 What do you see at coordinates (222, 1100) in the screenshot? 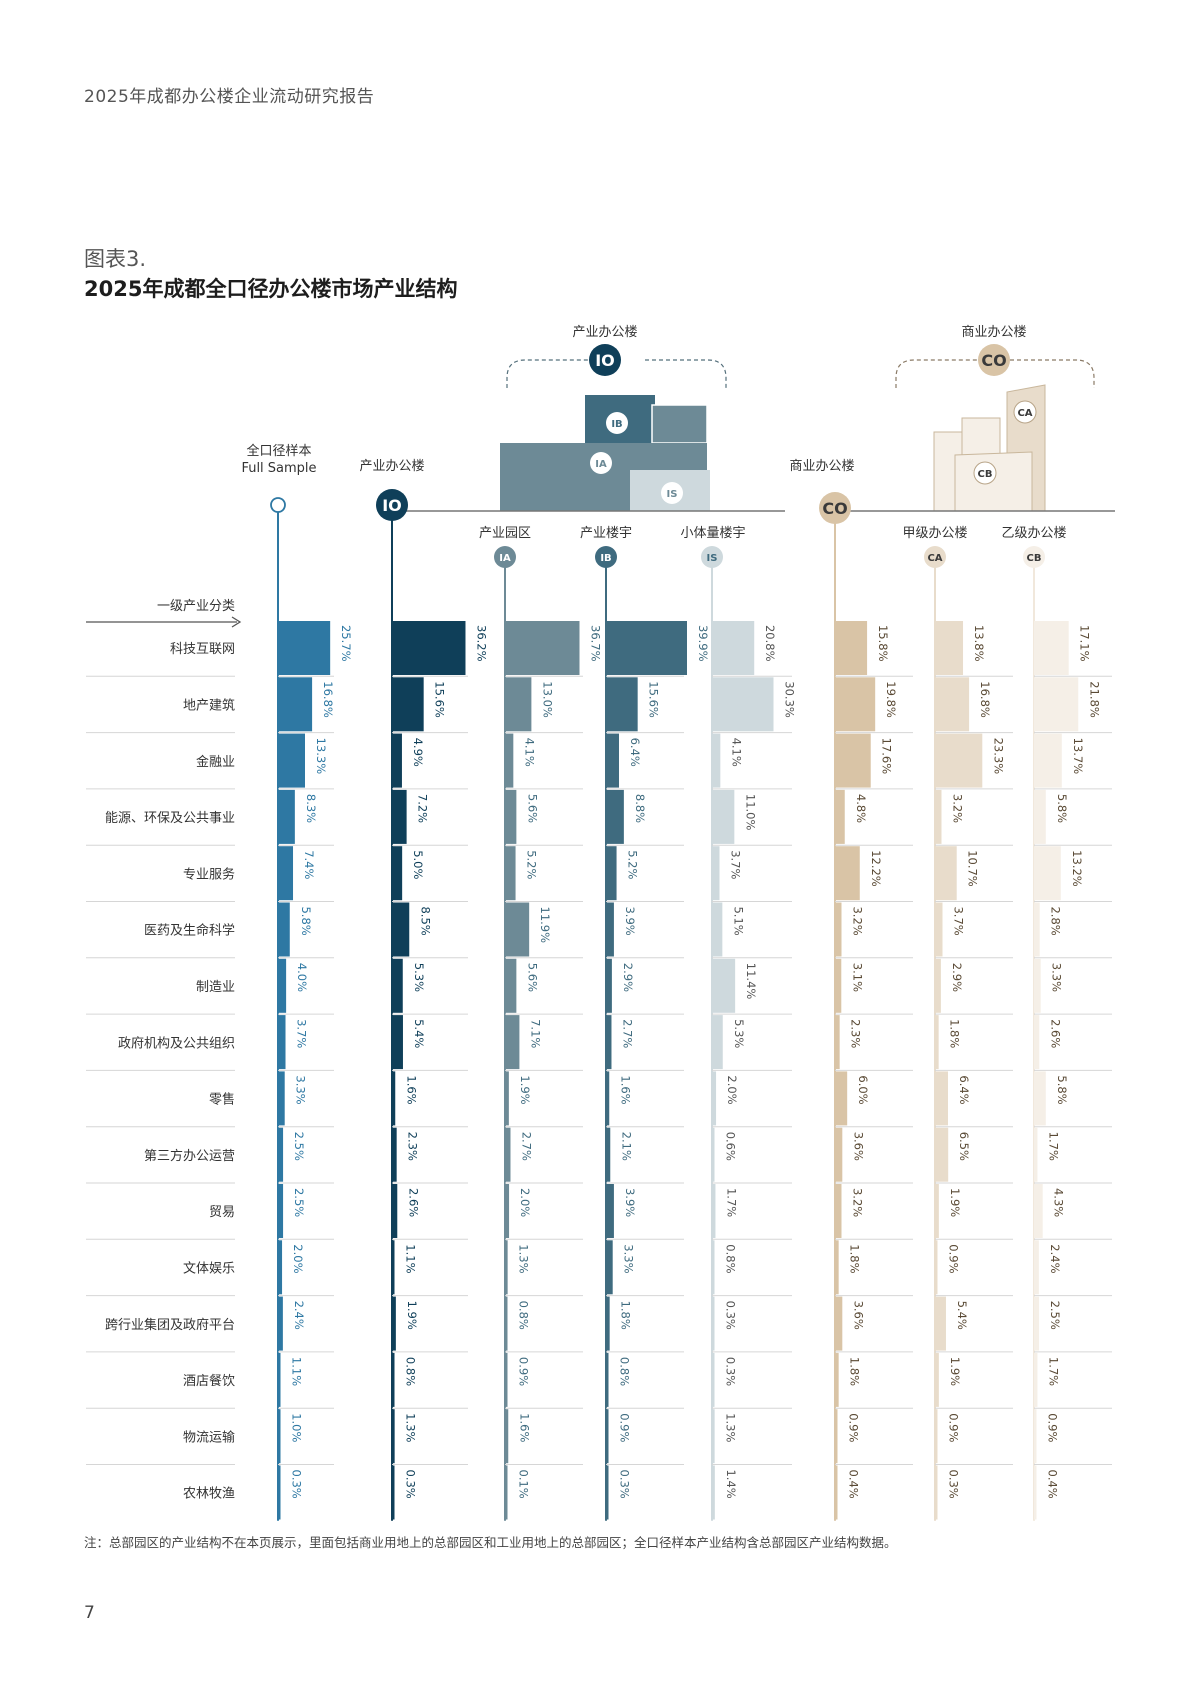
I see `category-label: 零售` at bounding box center [222, 1100].